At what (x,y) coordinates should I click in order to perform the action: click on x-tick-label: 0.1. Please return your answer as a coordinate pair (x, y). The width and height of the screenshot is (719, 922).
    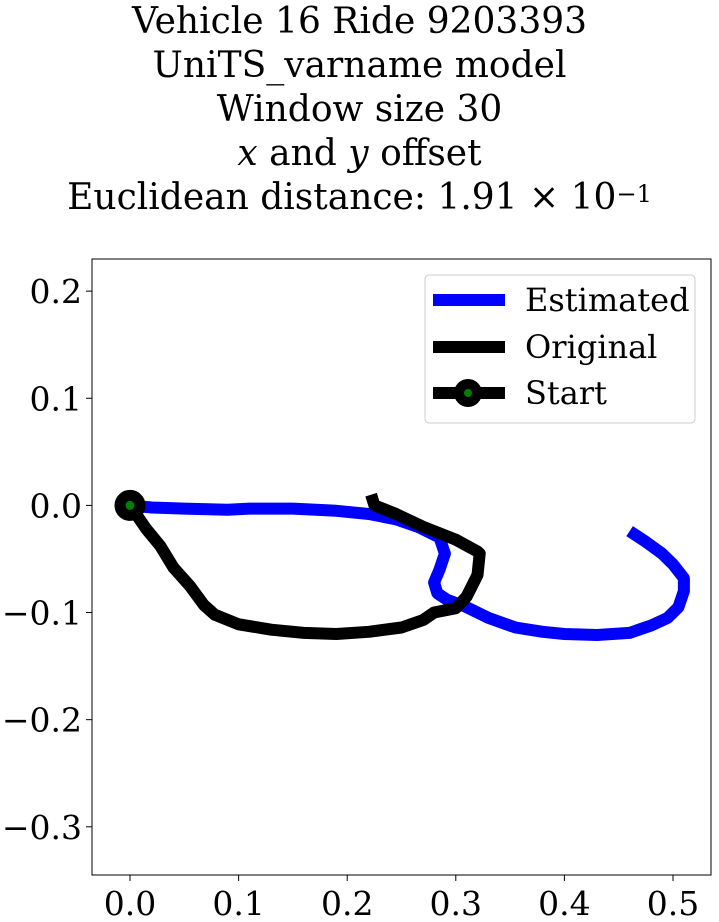
    Looking at the image, I should click on (238, 903).